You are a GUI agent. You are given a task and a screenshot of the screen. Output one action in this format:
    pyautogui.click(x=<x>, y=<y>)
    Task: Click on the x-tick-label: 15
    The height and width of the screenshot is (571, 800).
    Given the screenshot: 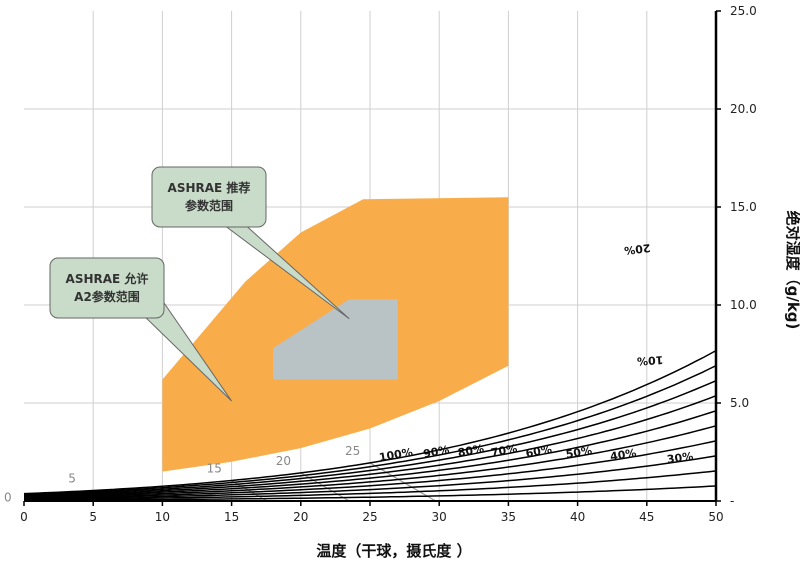 What is the action you would take?
    pyautogui.click(x=231, y=517)
    